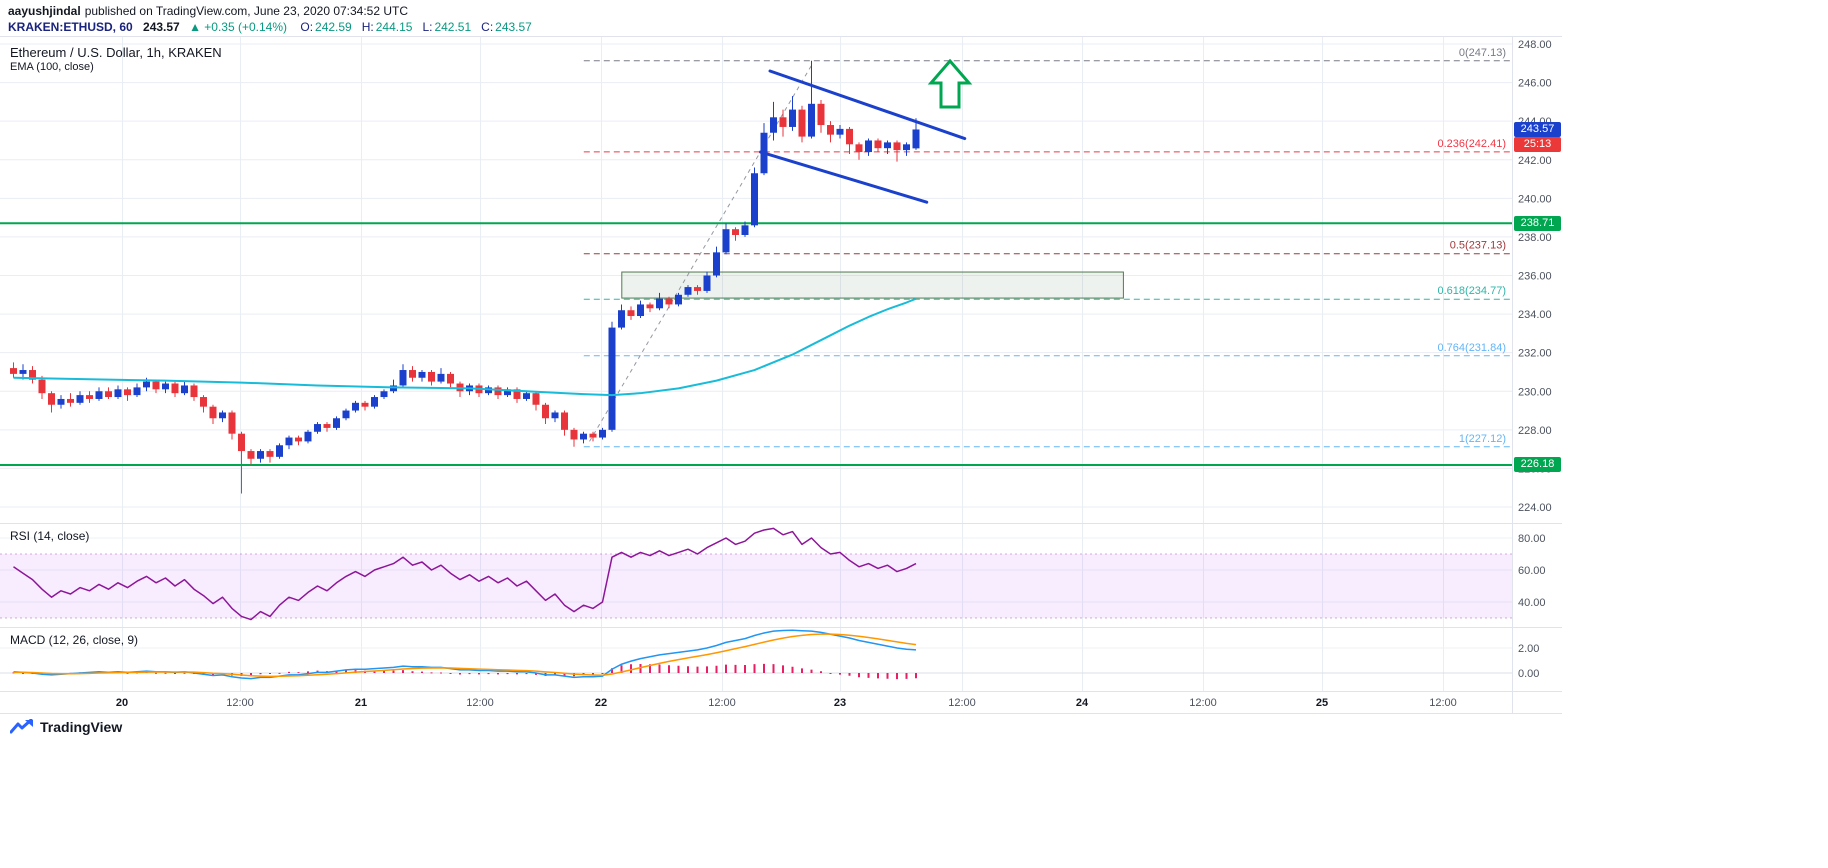 Image resolution: width=1828 pixels, height=868 pixels. What do you see at coordinates (1535, 392) in the screenshot?
I see `price-tick-label: 230.00` at bounding box center [1535, 392].